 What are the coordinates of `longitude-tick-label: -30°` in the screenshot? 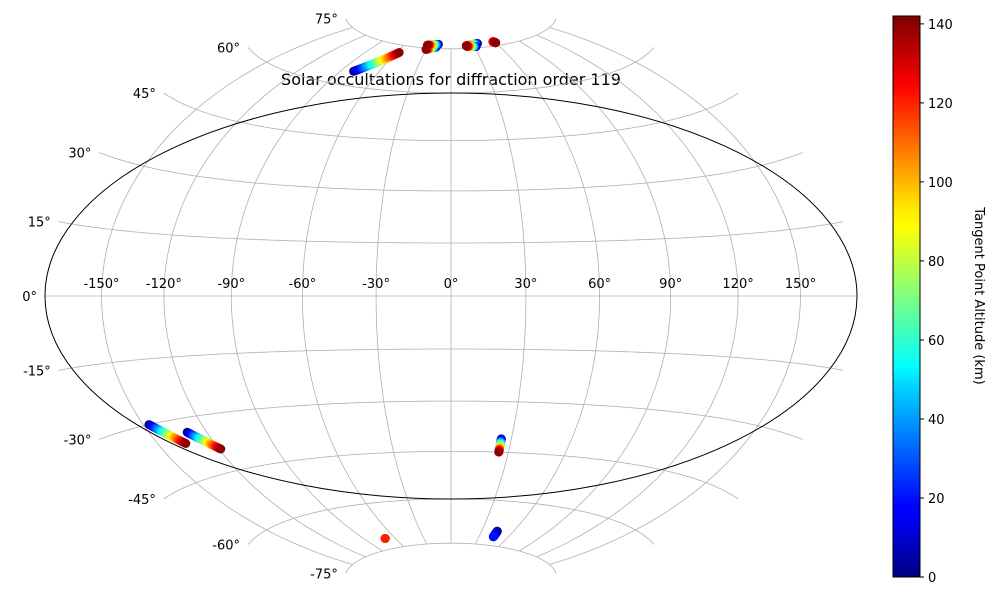 It's located at (376, 284).